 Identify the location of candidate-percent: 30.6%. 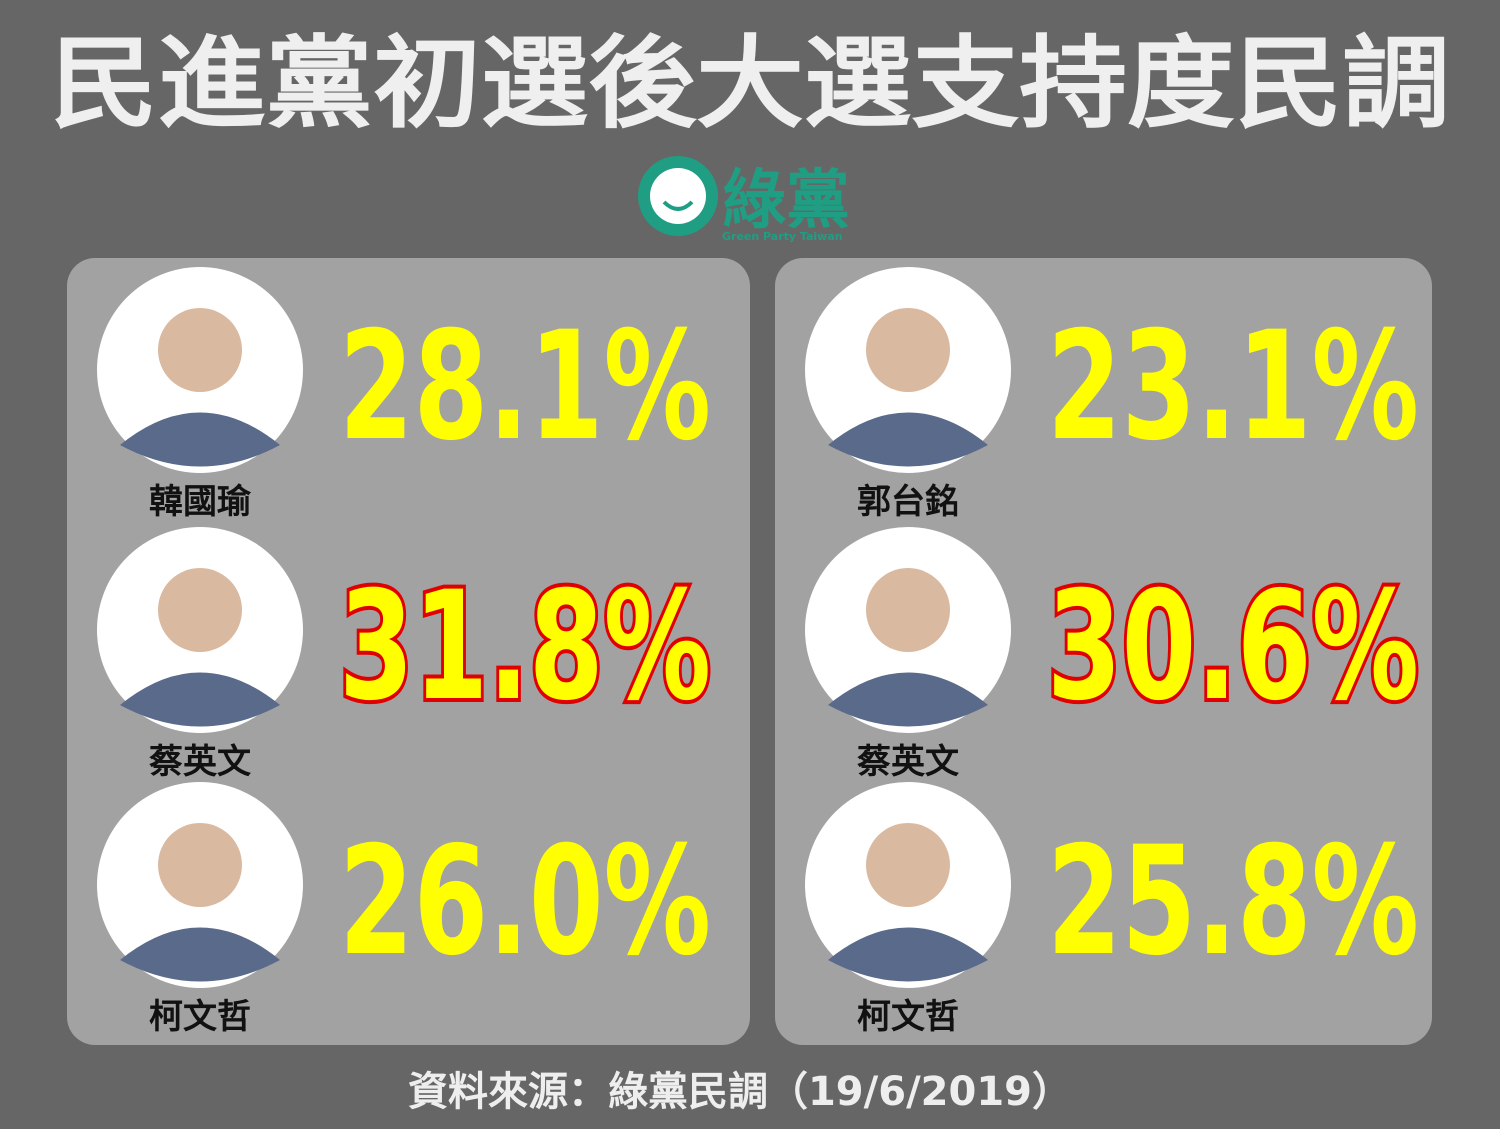
(1233, 647).